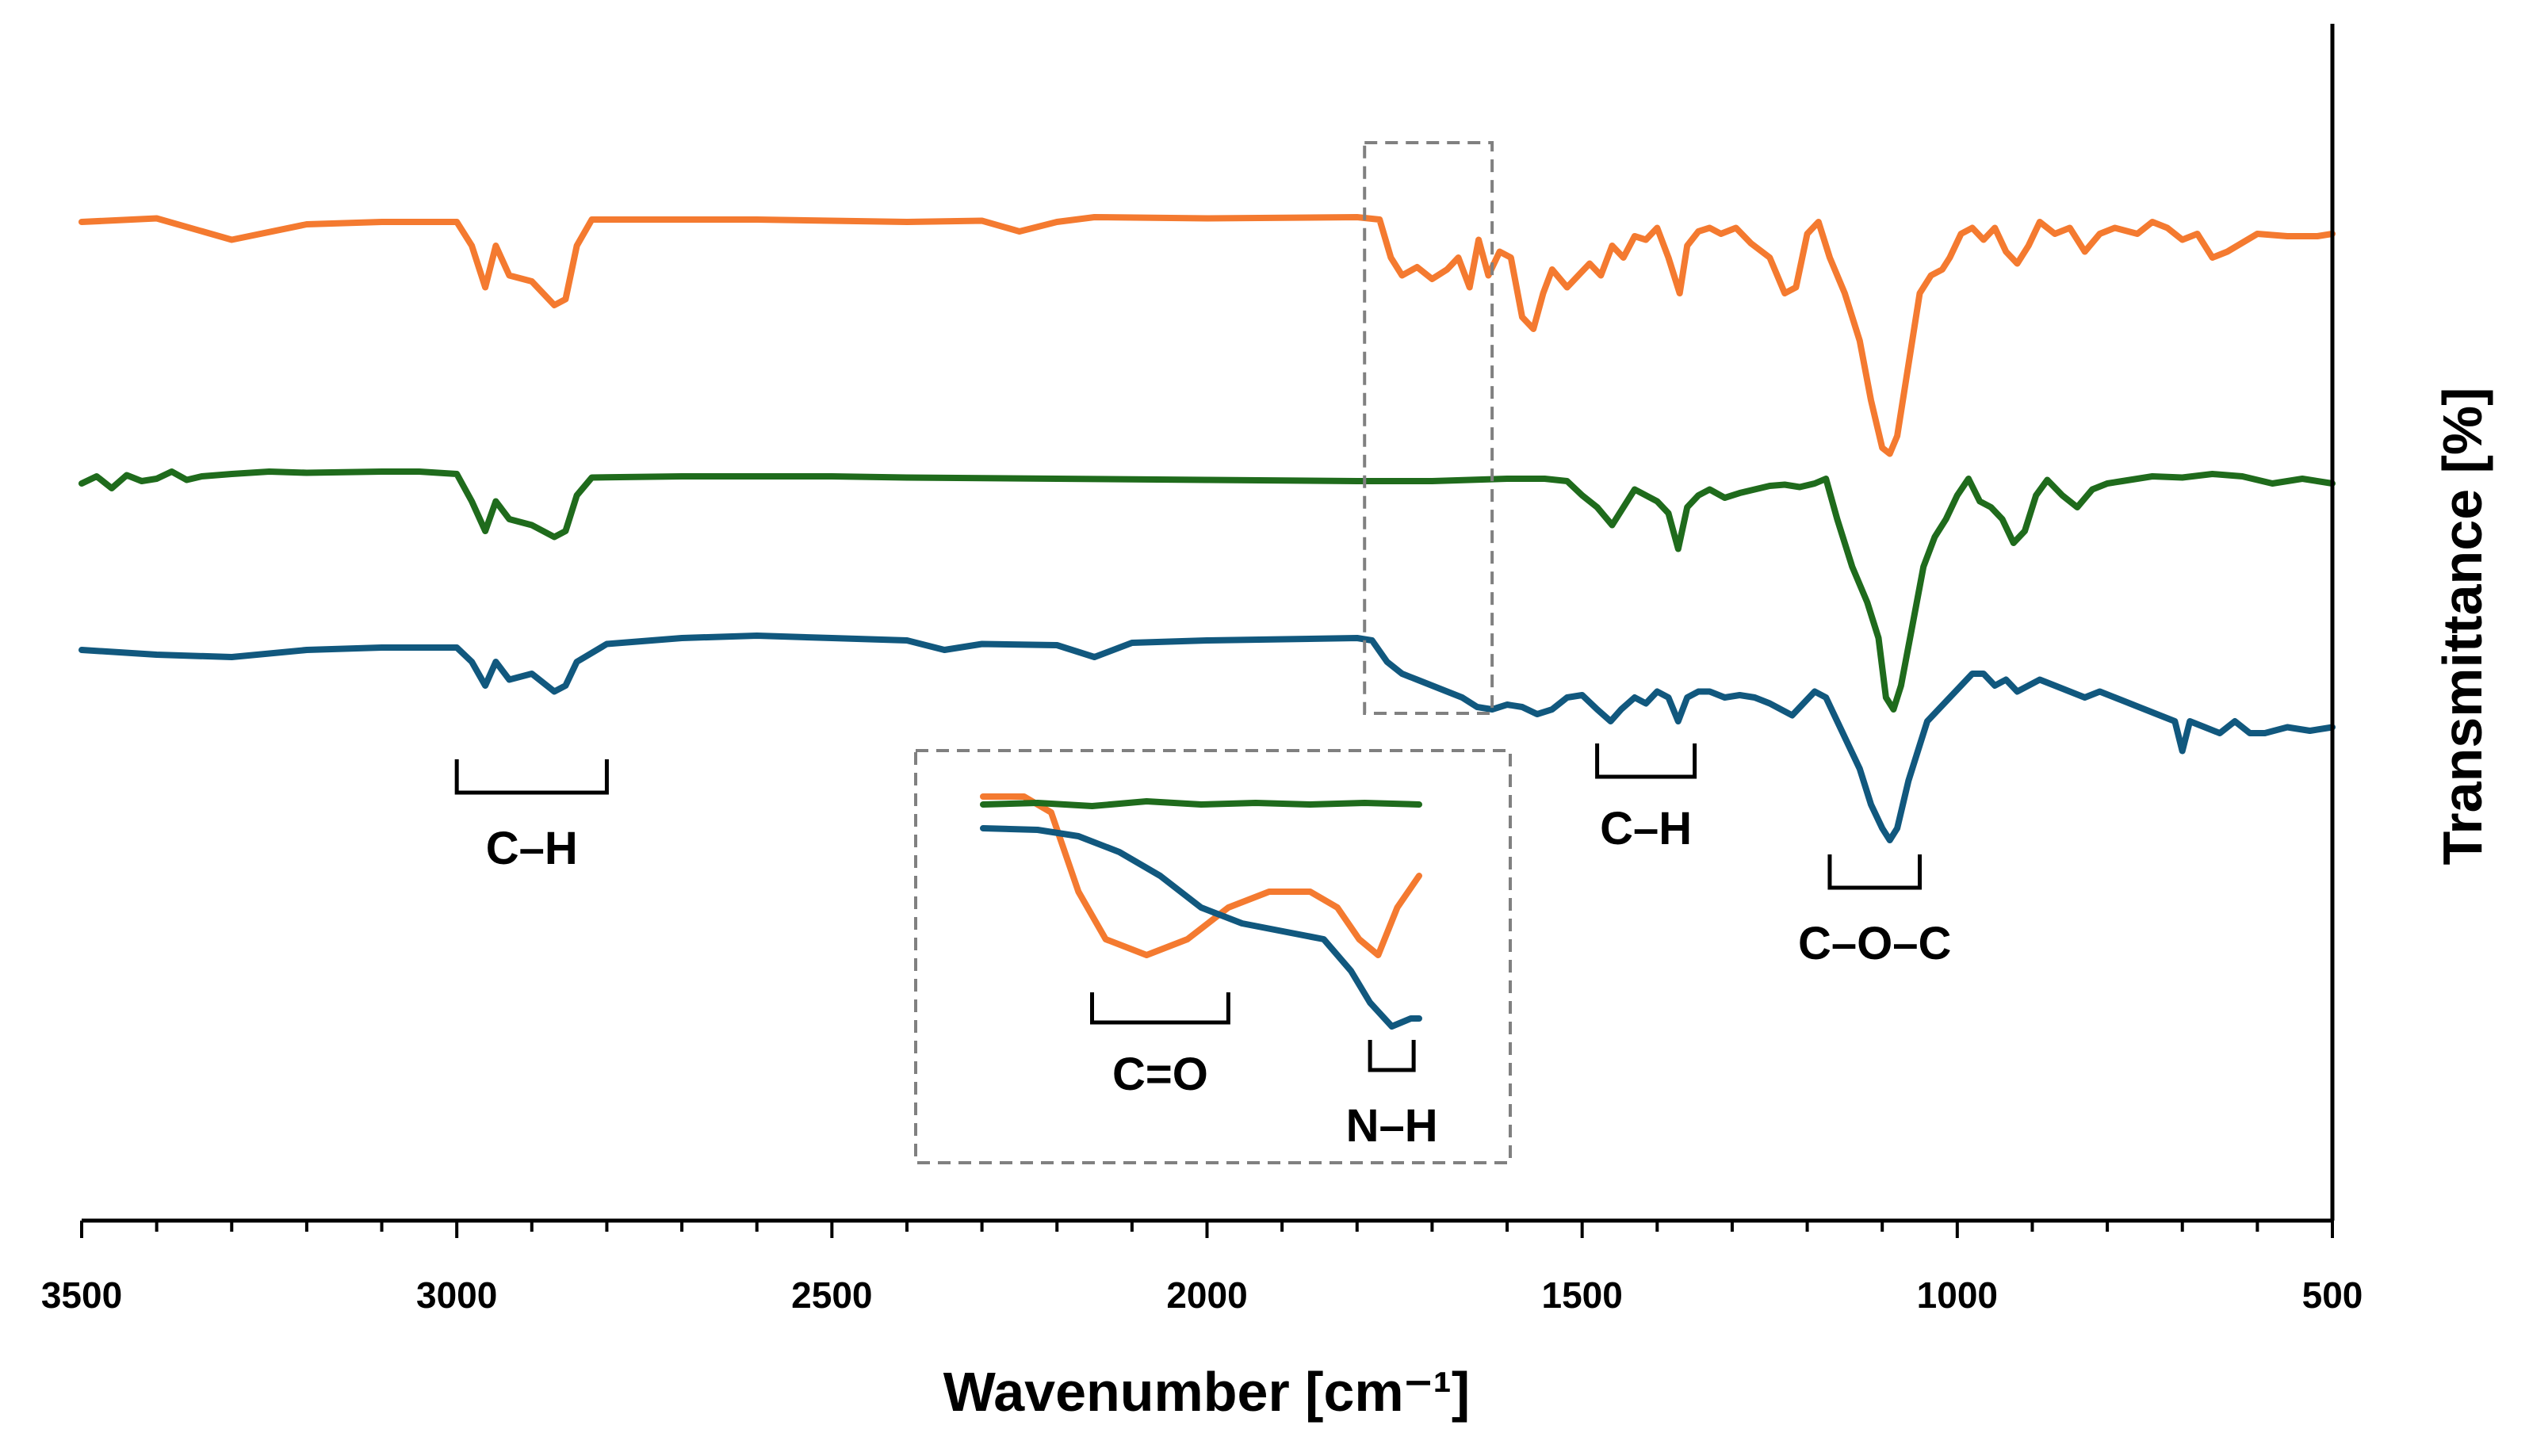 The image size is (2529, 1456). I want to click on inset-series-line-middle, so click(1201, 803).